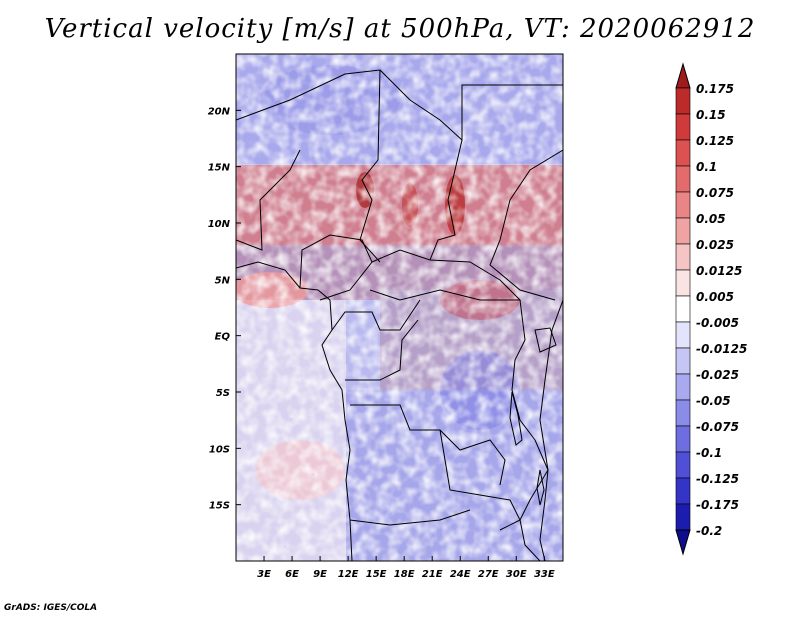 The image size is (800, 618). Describe the element at coordinates (336, 267) in the screenshot. I see `border-nigeria` at that location.